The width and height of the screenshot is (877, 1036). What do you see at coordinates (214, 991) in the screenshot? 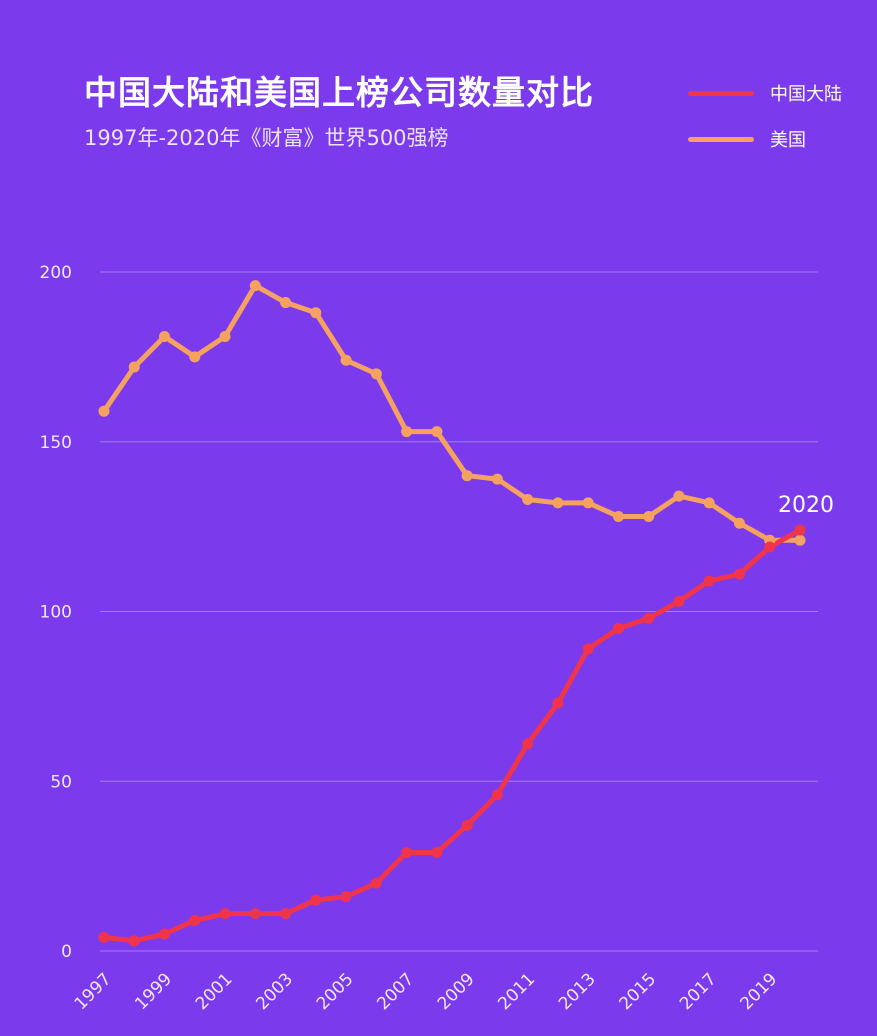
I see `x-tick-label: 2001` at bounding box center [214, 991].